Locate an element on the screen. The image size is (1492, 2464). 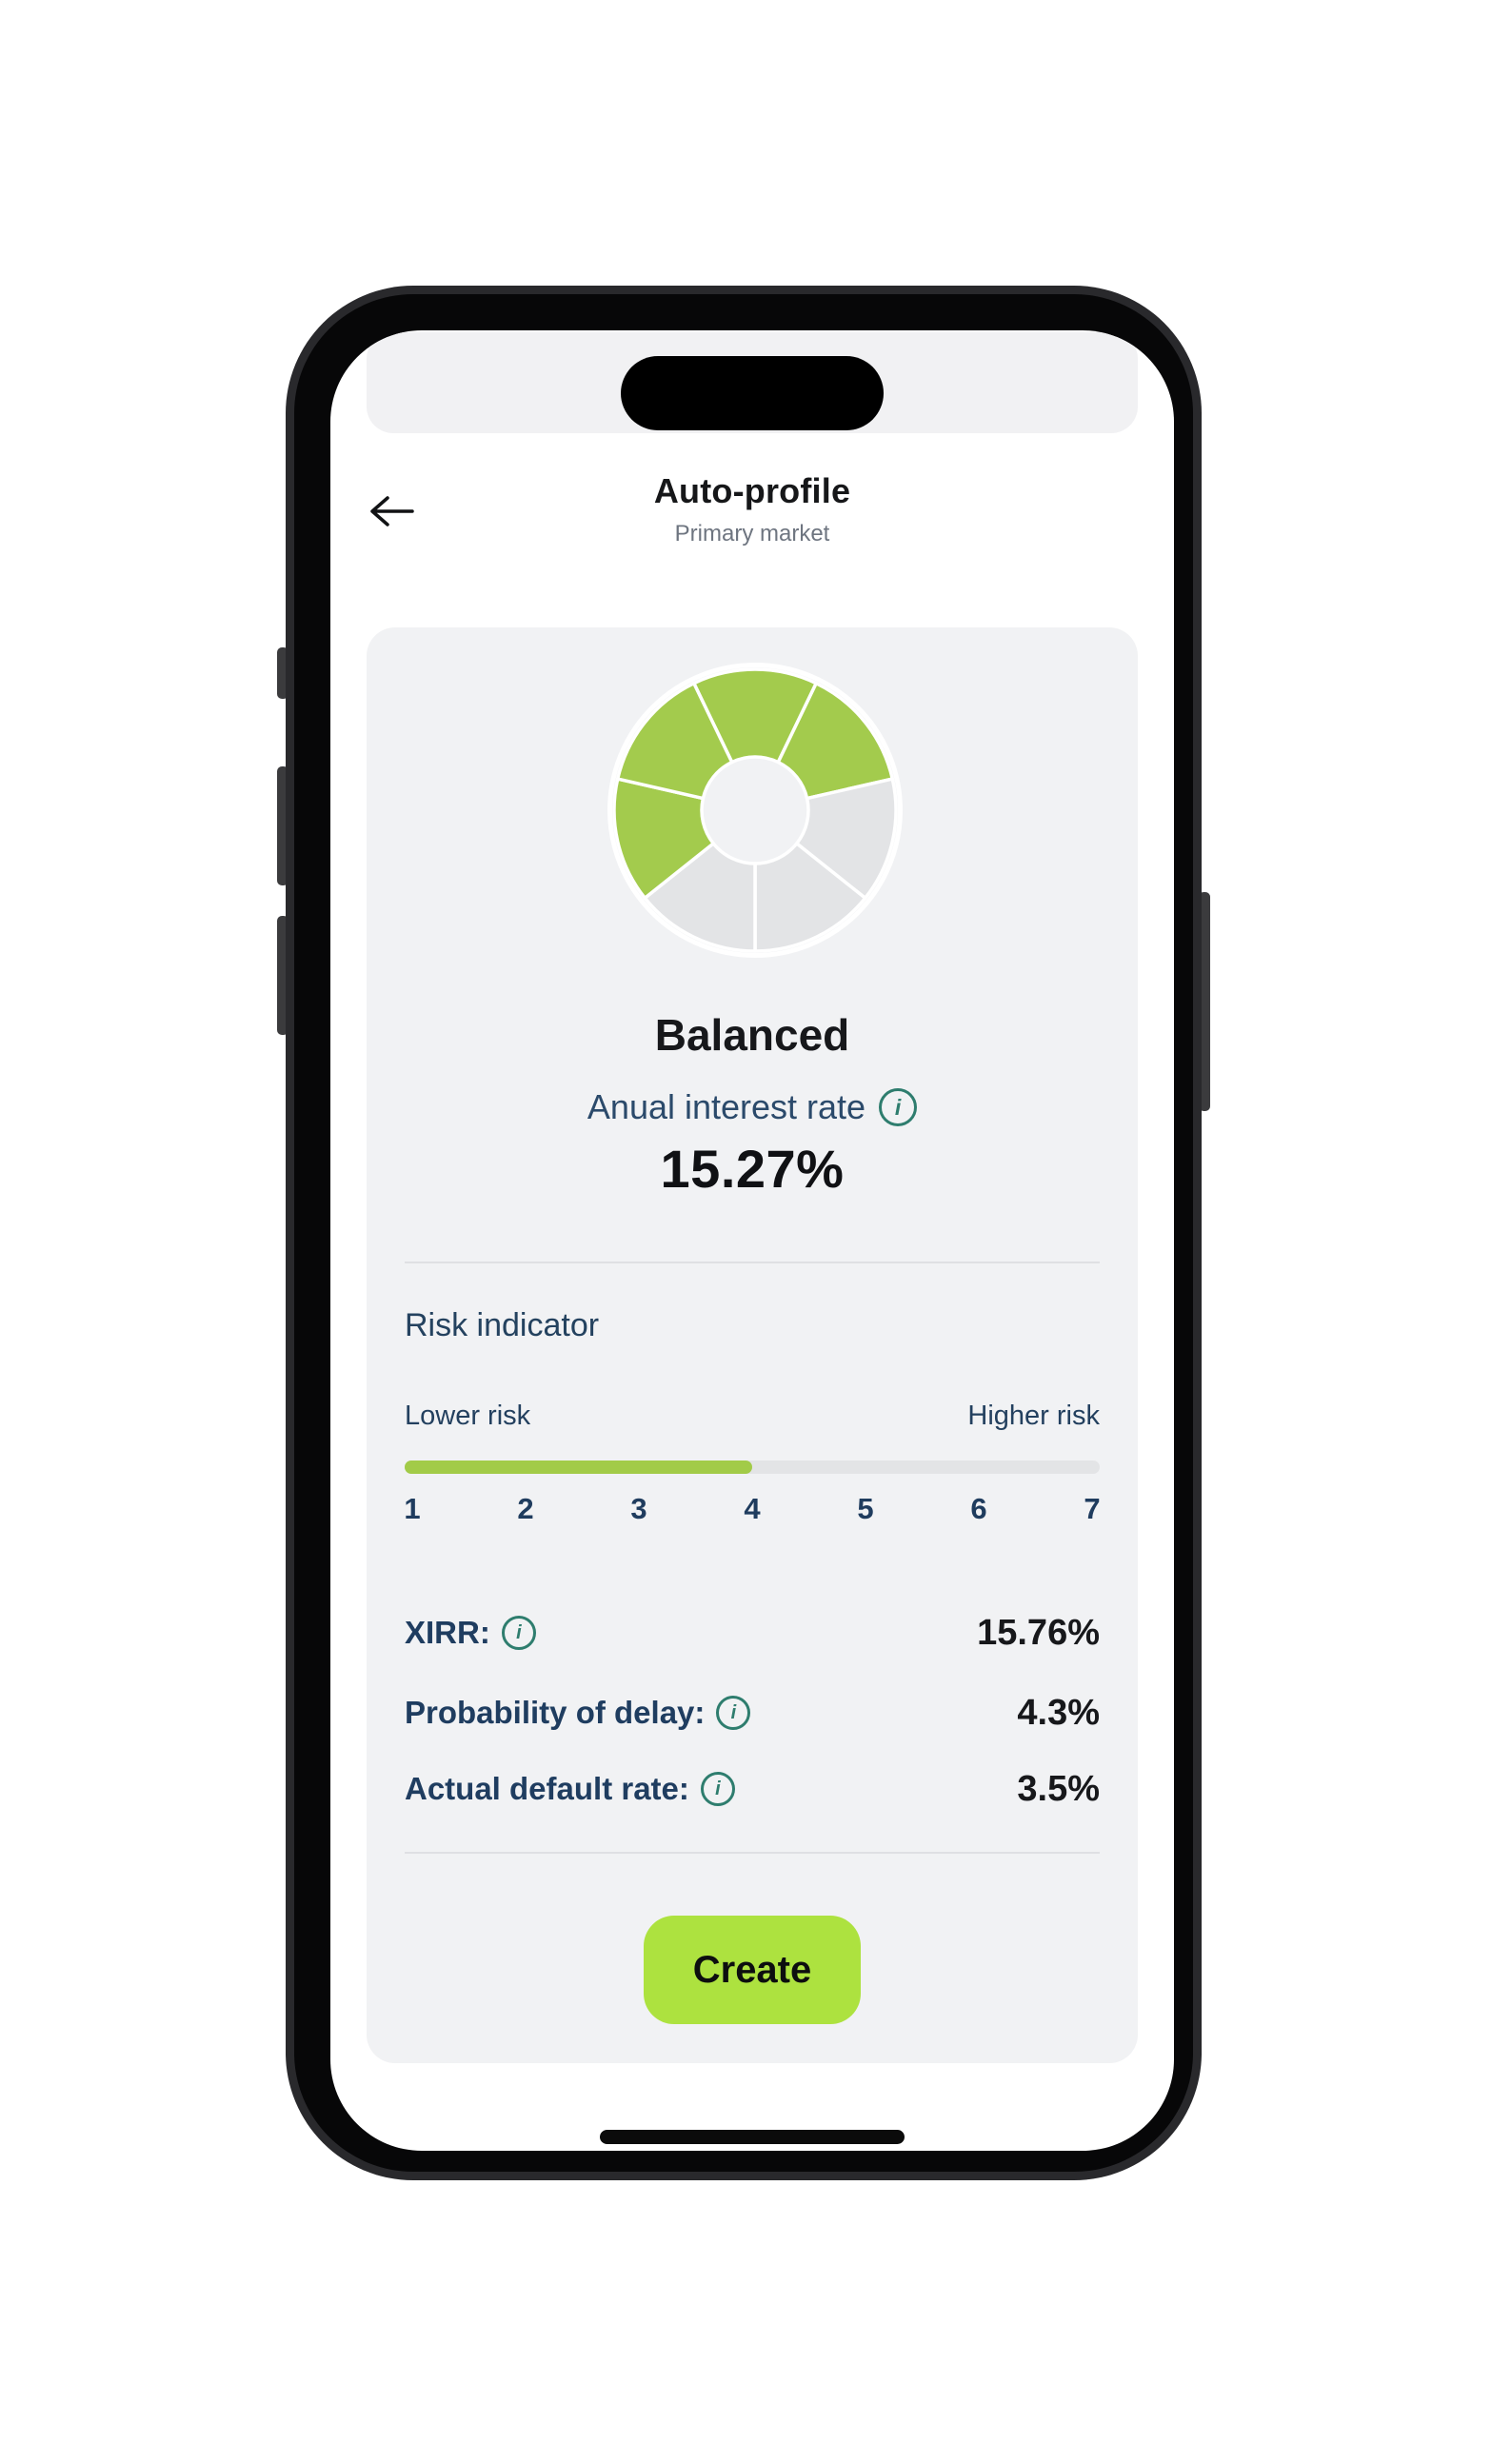
stat-row-delay: Probability of delay: i 4.3% is located at coordinates (753, 1713).